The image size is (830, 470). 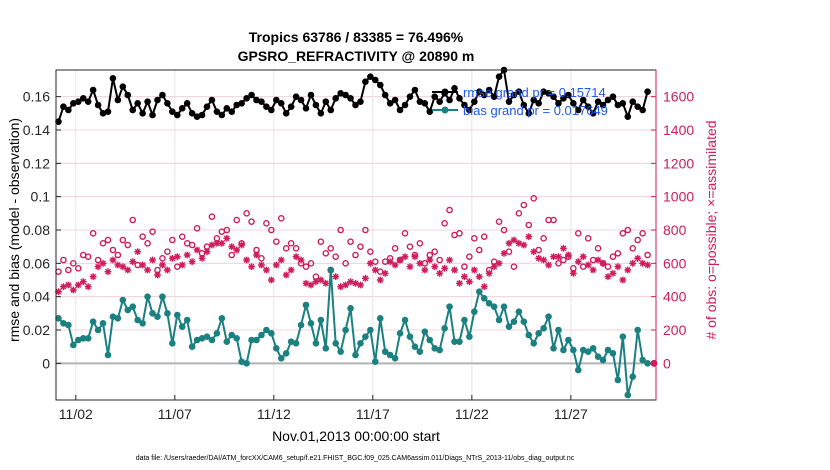 I want to click on y-left-tick-label: 0.12, so click(x=36, y=163).